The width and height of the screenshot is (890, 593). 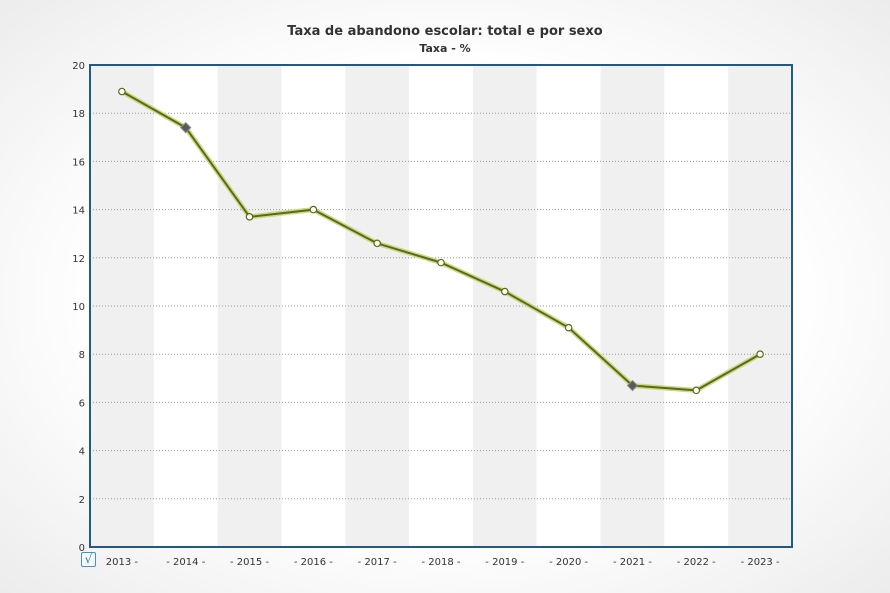 What do you see at coordinates (696, 562) in the screenshot?
I see `x-tick-label: - 2022 -` at bounding box center [696, 562].